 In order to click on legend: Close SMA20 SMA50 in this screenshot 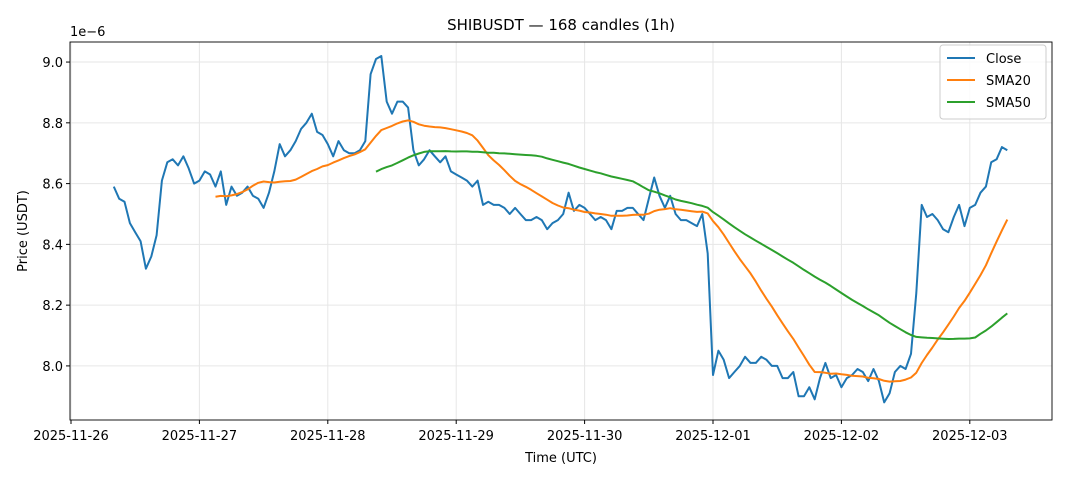, I will do `click(993, 82)`.